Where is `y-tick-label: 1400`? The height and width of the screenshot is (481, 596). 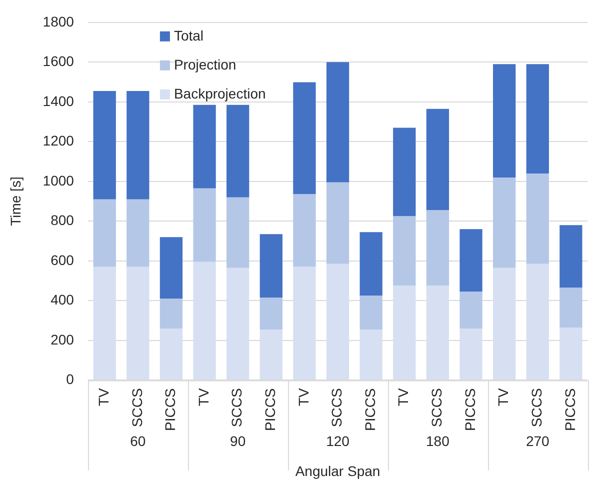 y-tick-label: 1400 is located at coordinates (58, 100).